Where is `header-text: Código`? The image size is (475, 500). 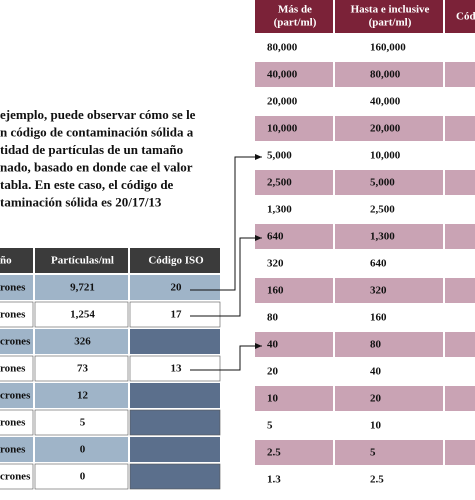 header-text: Código is located at coordinates (465, 17).